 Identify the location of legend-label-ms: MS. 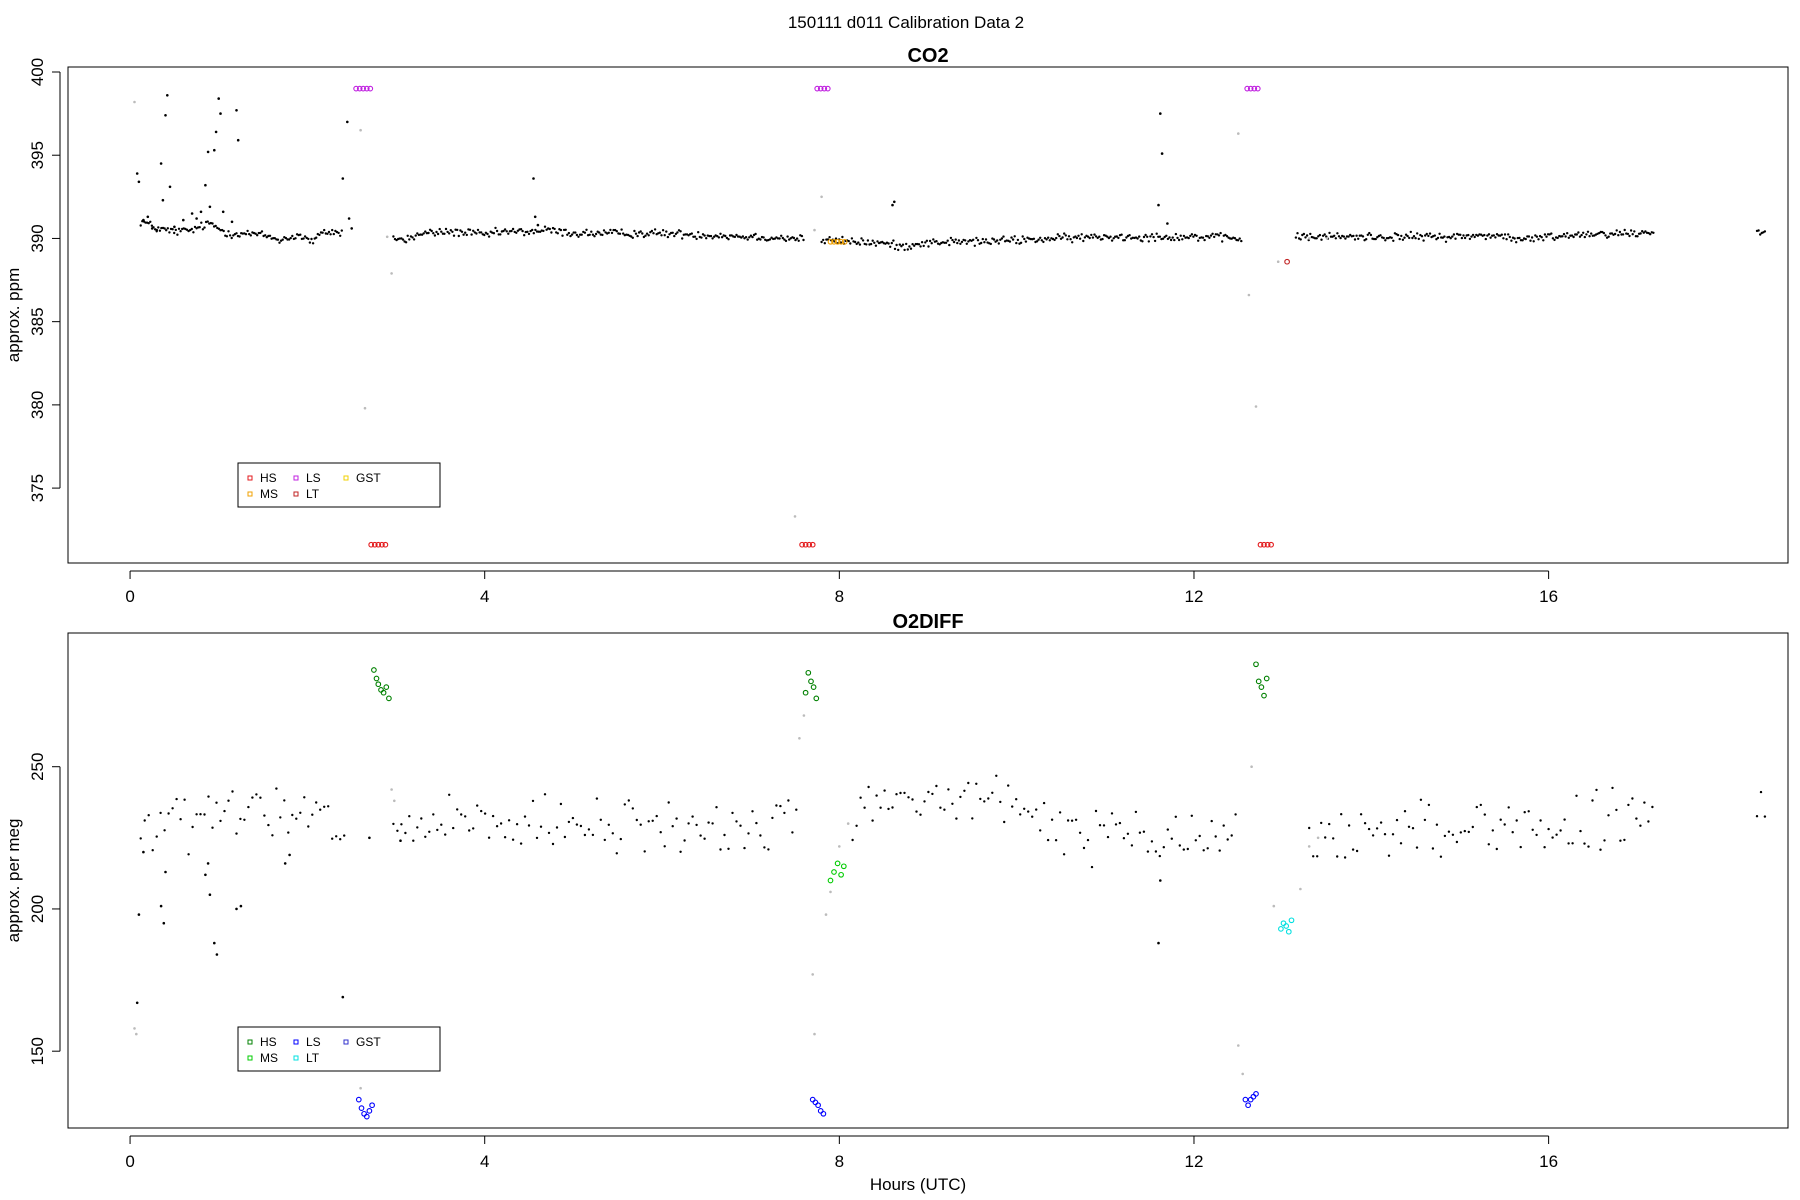
(269, 494).